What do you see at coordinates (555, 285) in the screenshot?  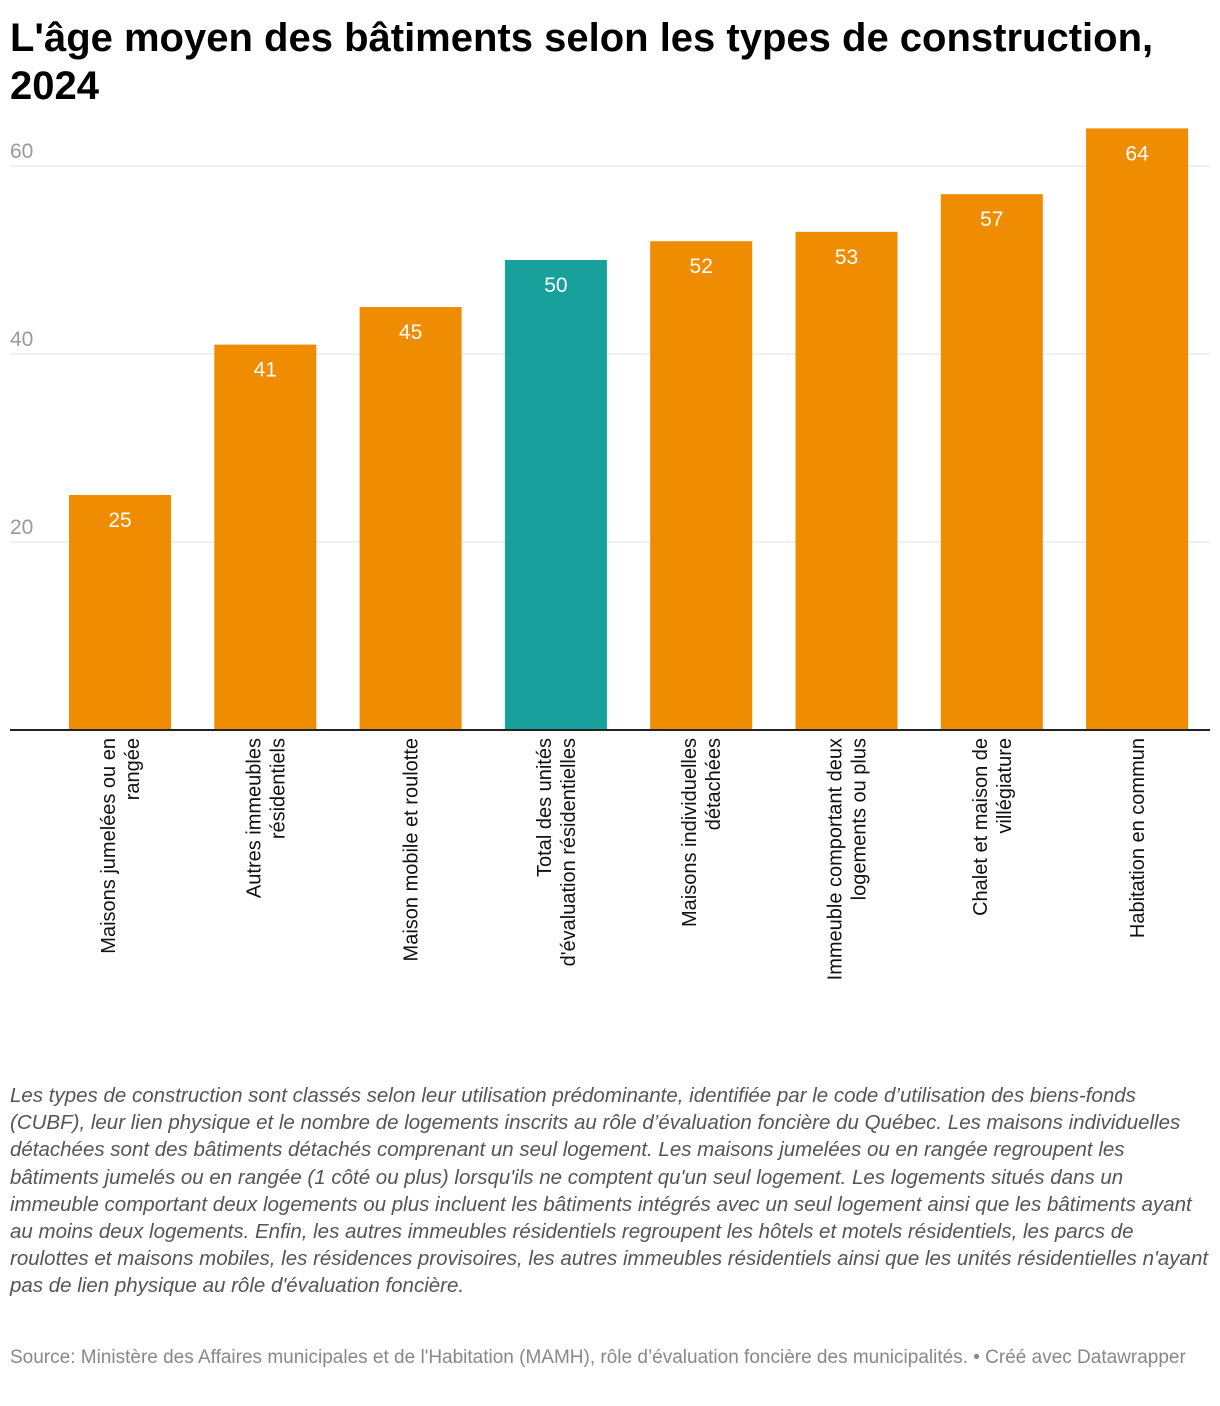 I see `bar-value-label: 50` at bounding box center [555, 285].